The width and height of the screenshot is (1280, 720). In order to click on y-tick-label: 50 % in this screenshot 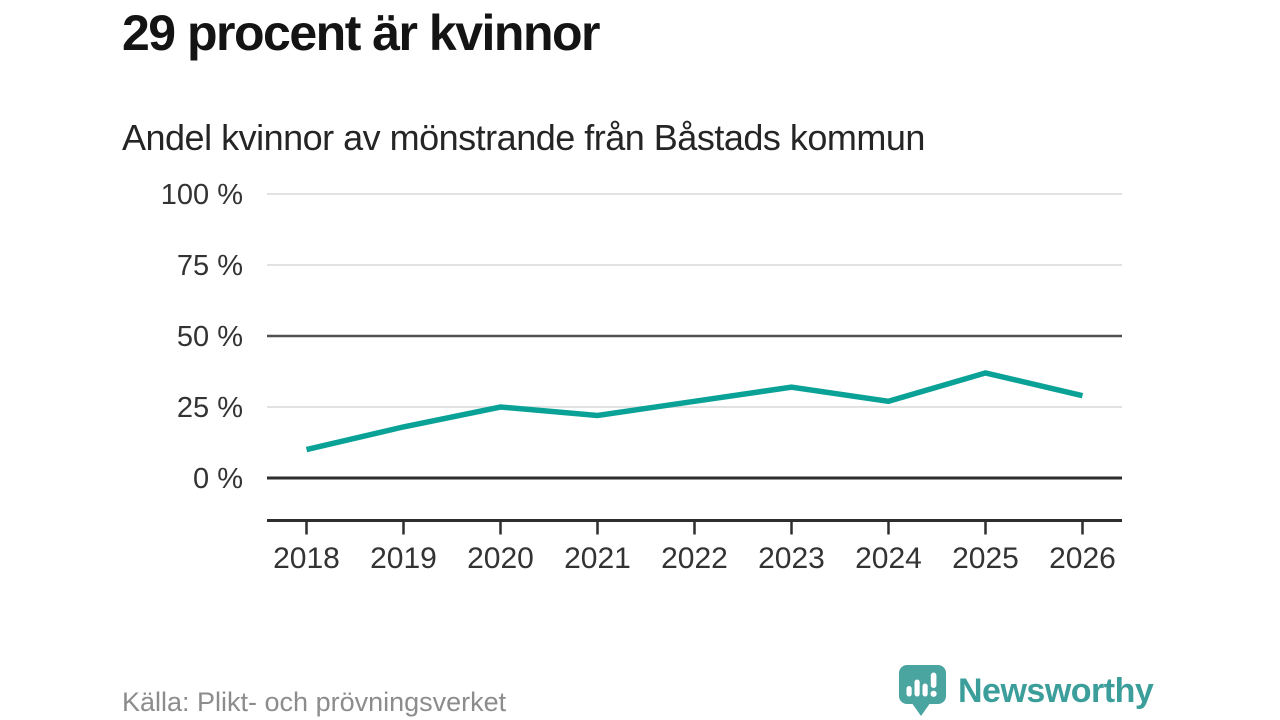, I will do `click(210, 337)`.